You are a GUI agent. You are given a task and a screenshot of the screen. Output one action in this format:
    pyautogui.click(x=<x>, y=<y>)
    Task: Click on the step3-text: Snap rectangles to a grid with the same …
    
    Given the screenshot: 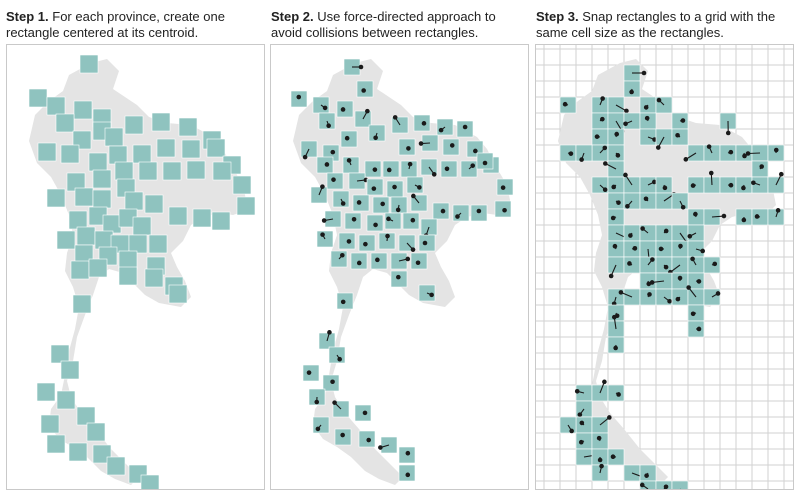 What is the action you would take?
    pyautogui.click(x=656, y=24)
    